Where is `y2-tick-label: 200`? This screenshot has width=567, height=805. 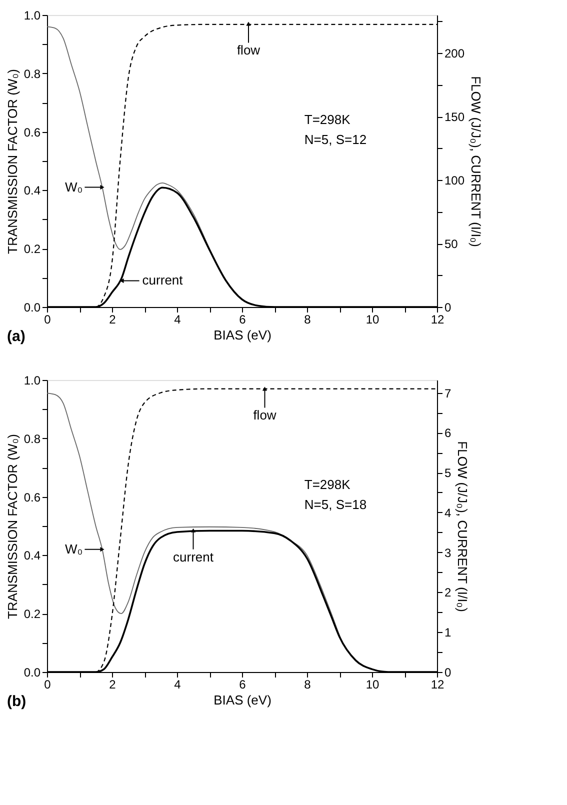 y2-tick-label: 200 is located at coordinates (454, 53).